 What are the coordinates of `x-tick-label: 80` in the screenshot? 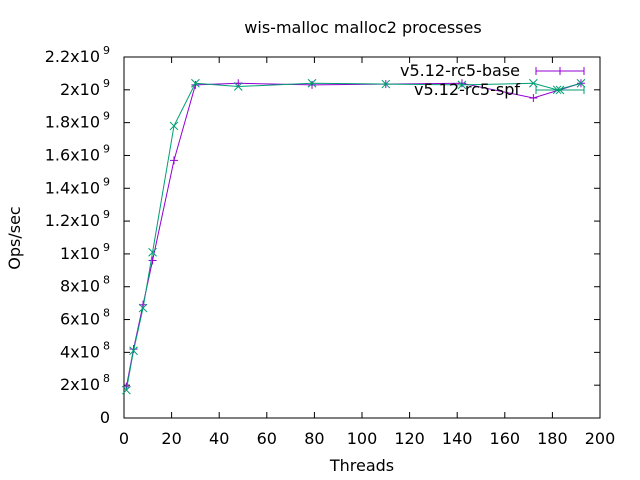 It's located at (314, 438).